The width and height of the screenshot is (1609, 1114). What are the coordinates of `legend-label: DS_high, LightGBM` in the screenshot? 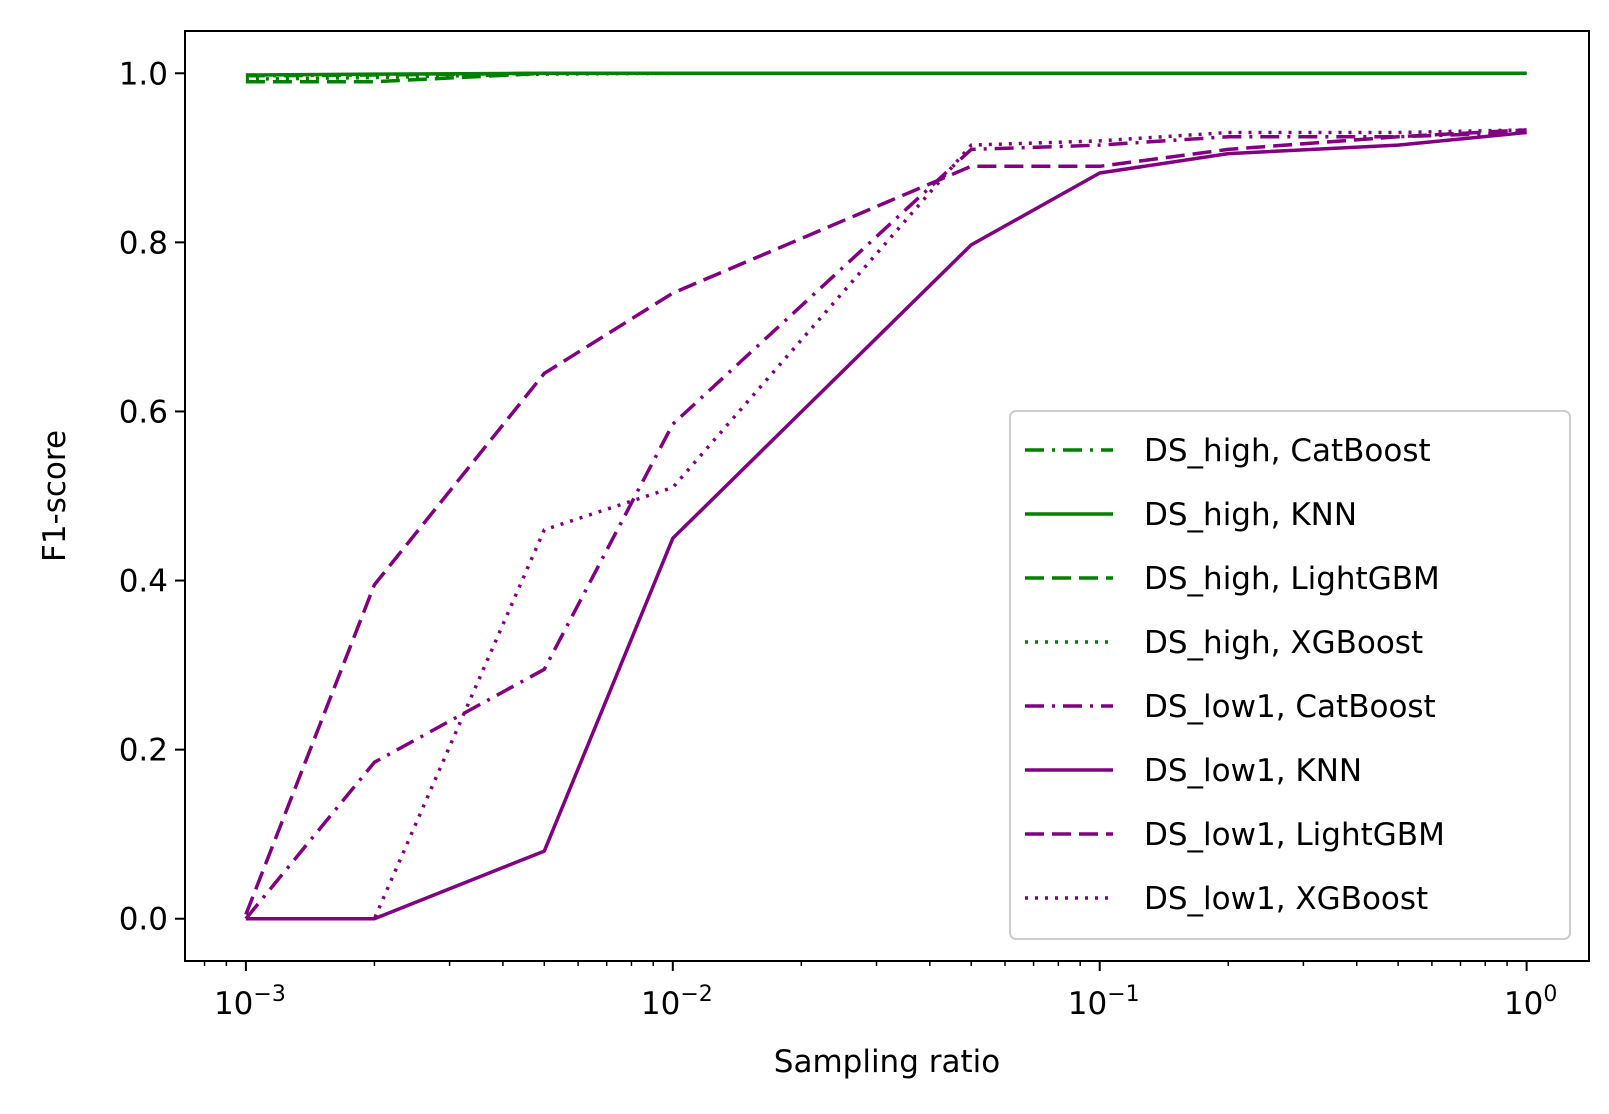 It's located at (1292, 579).